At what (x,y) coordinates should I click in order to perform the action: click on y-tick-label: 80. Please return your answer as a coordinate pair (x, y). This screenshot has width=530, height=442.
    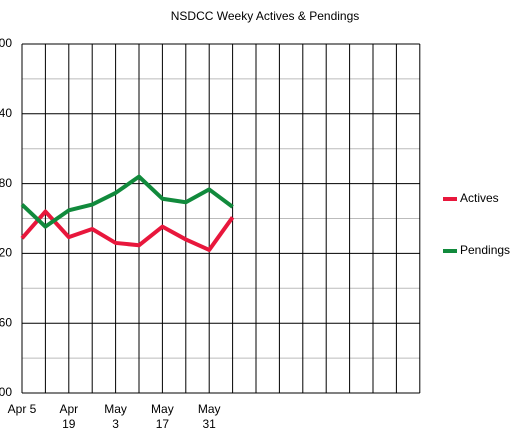
    Looking at the image, I should click on (6, 183).